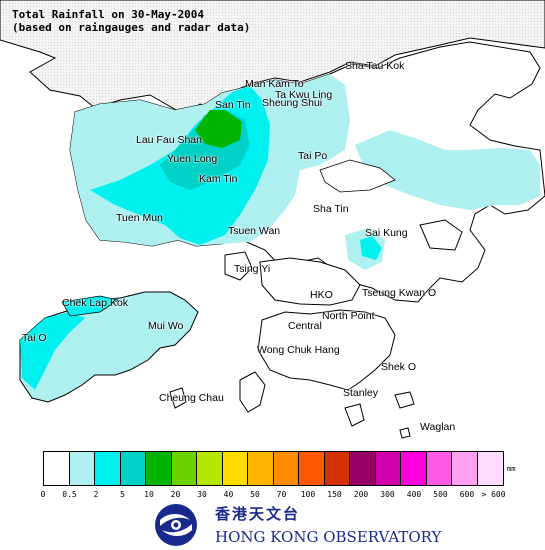 This screenshot has width=545, height=550. What do you see at coordinates (331, 209) in the screenshot?
I see `place-sha-tin: Sha Tin` at bounding box center [331, 209].